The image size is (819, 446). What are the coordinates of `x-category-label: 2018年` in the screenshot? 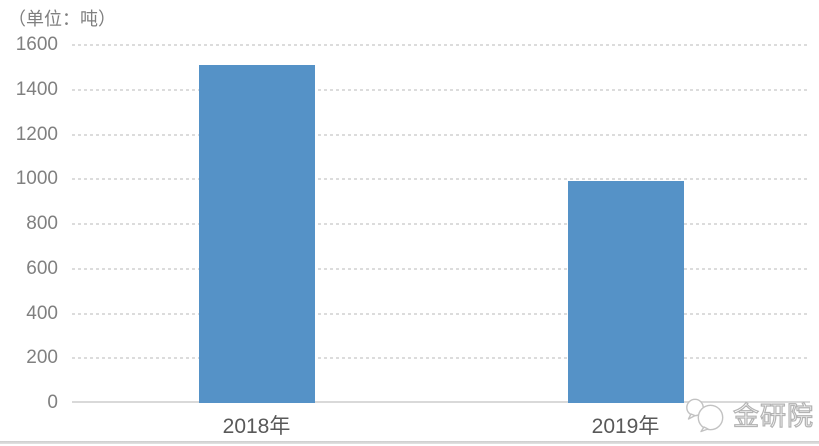 It's located at (256, 426).